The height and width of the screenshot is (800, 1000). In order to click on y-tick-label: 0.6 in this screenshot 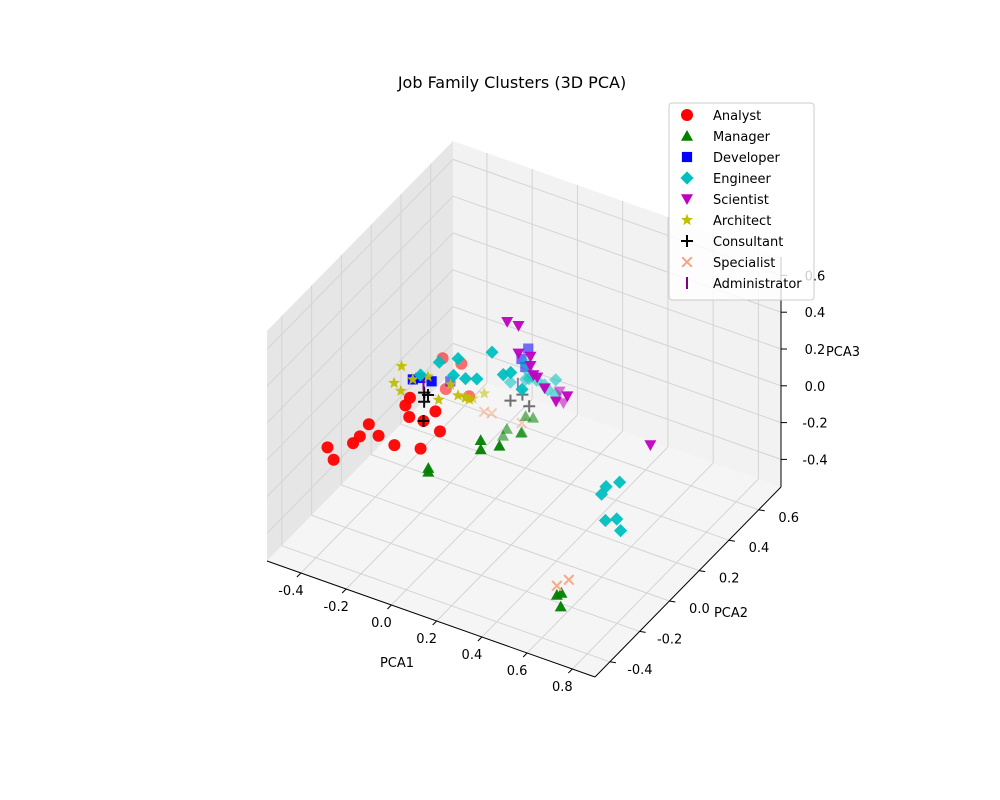, I will do `click(788, 518)`.